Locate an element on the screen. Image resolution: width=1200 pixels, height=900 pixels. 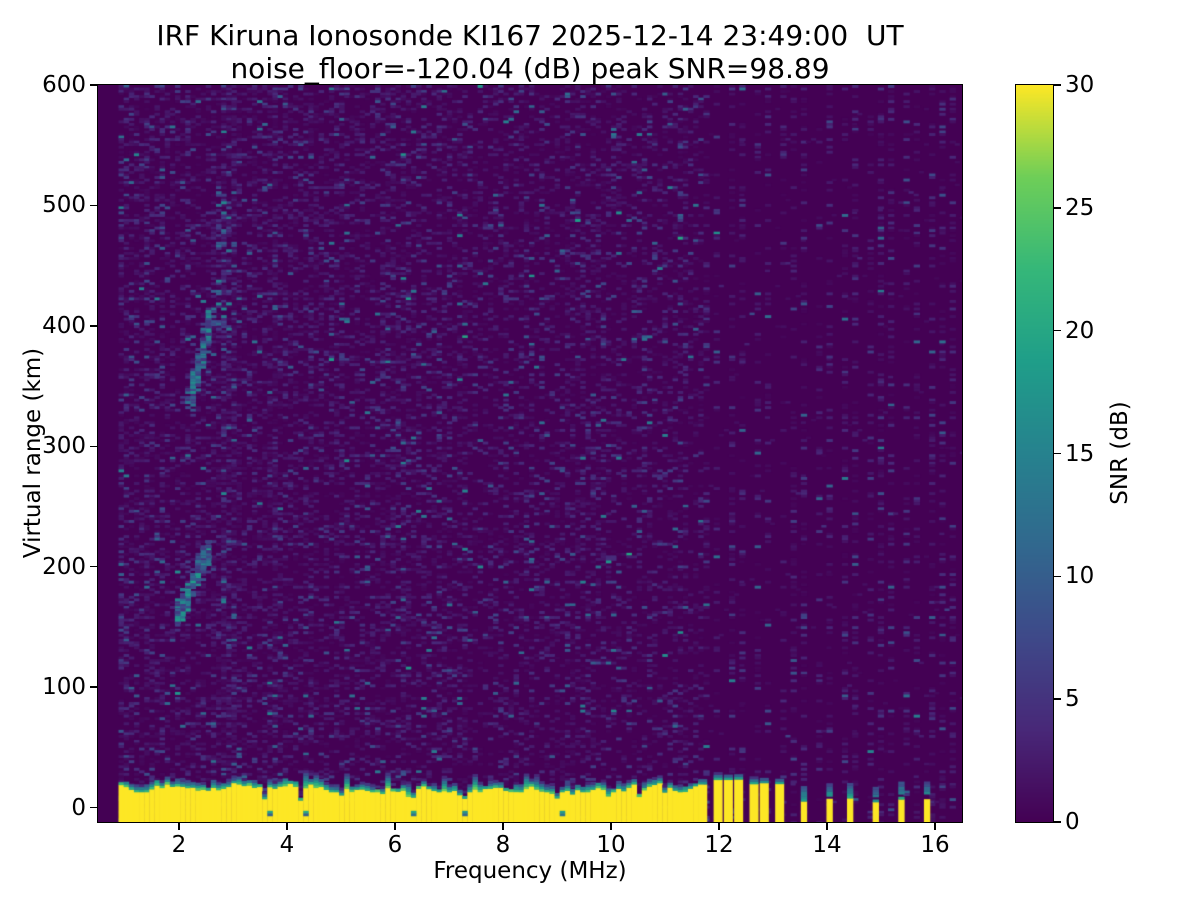
y-tick-label: 0 is located at coordinates (78, 807).